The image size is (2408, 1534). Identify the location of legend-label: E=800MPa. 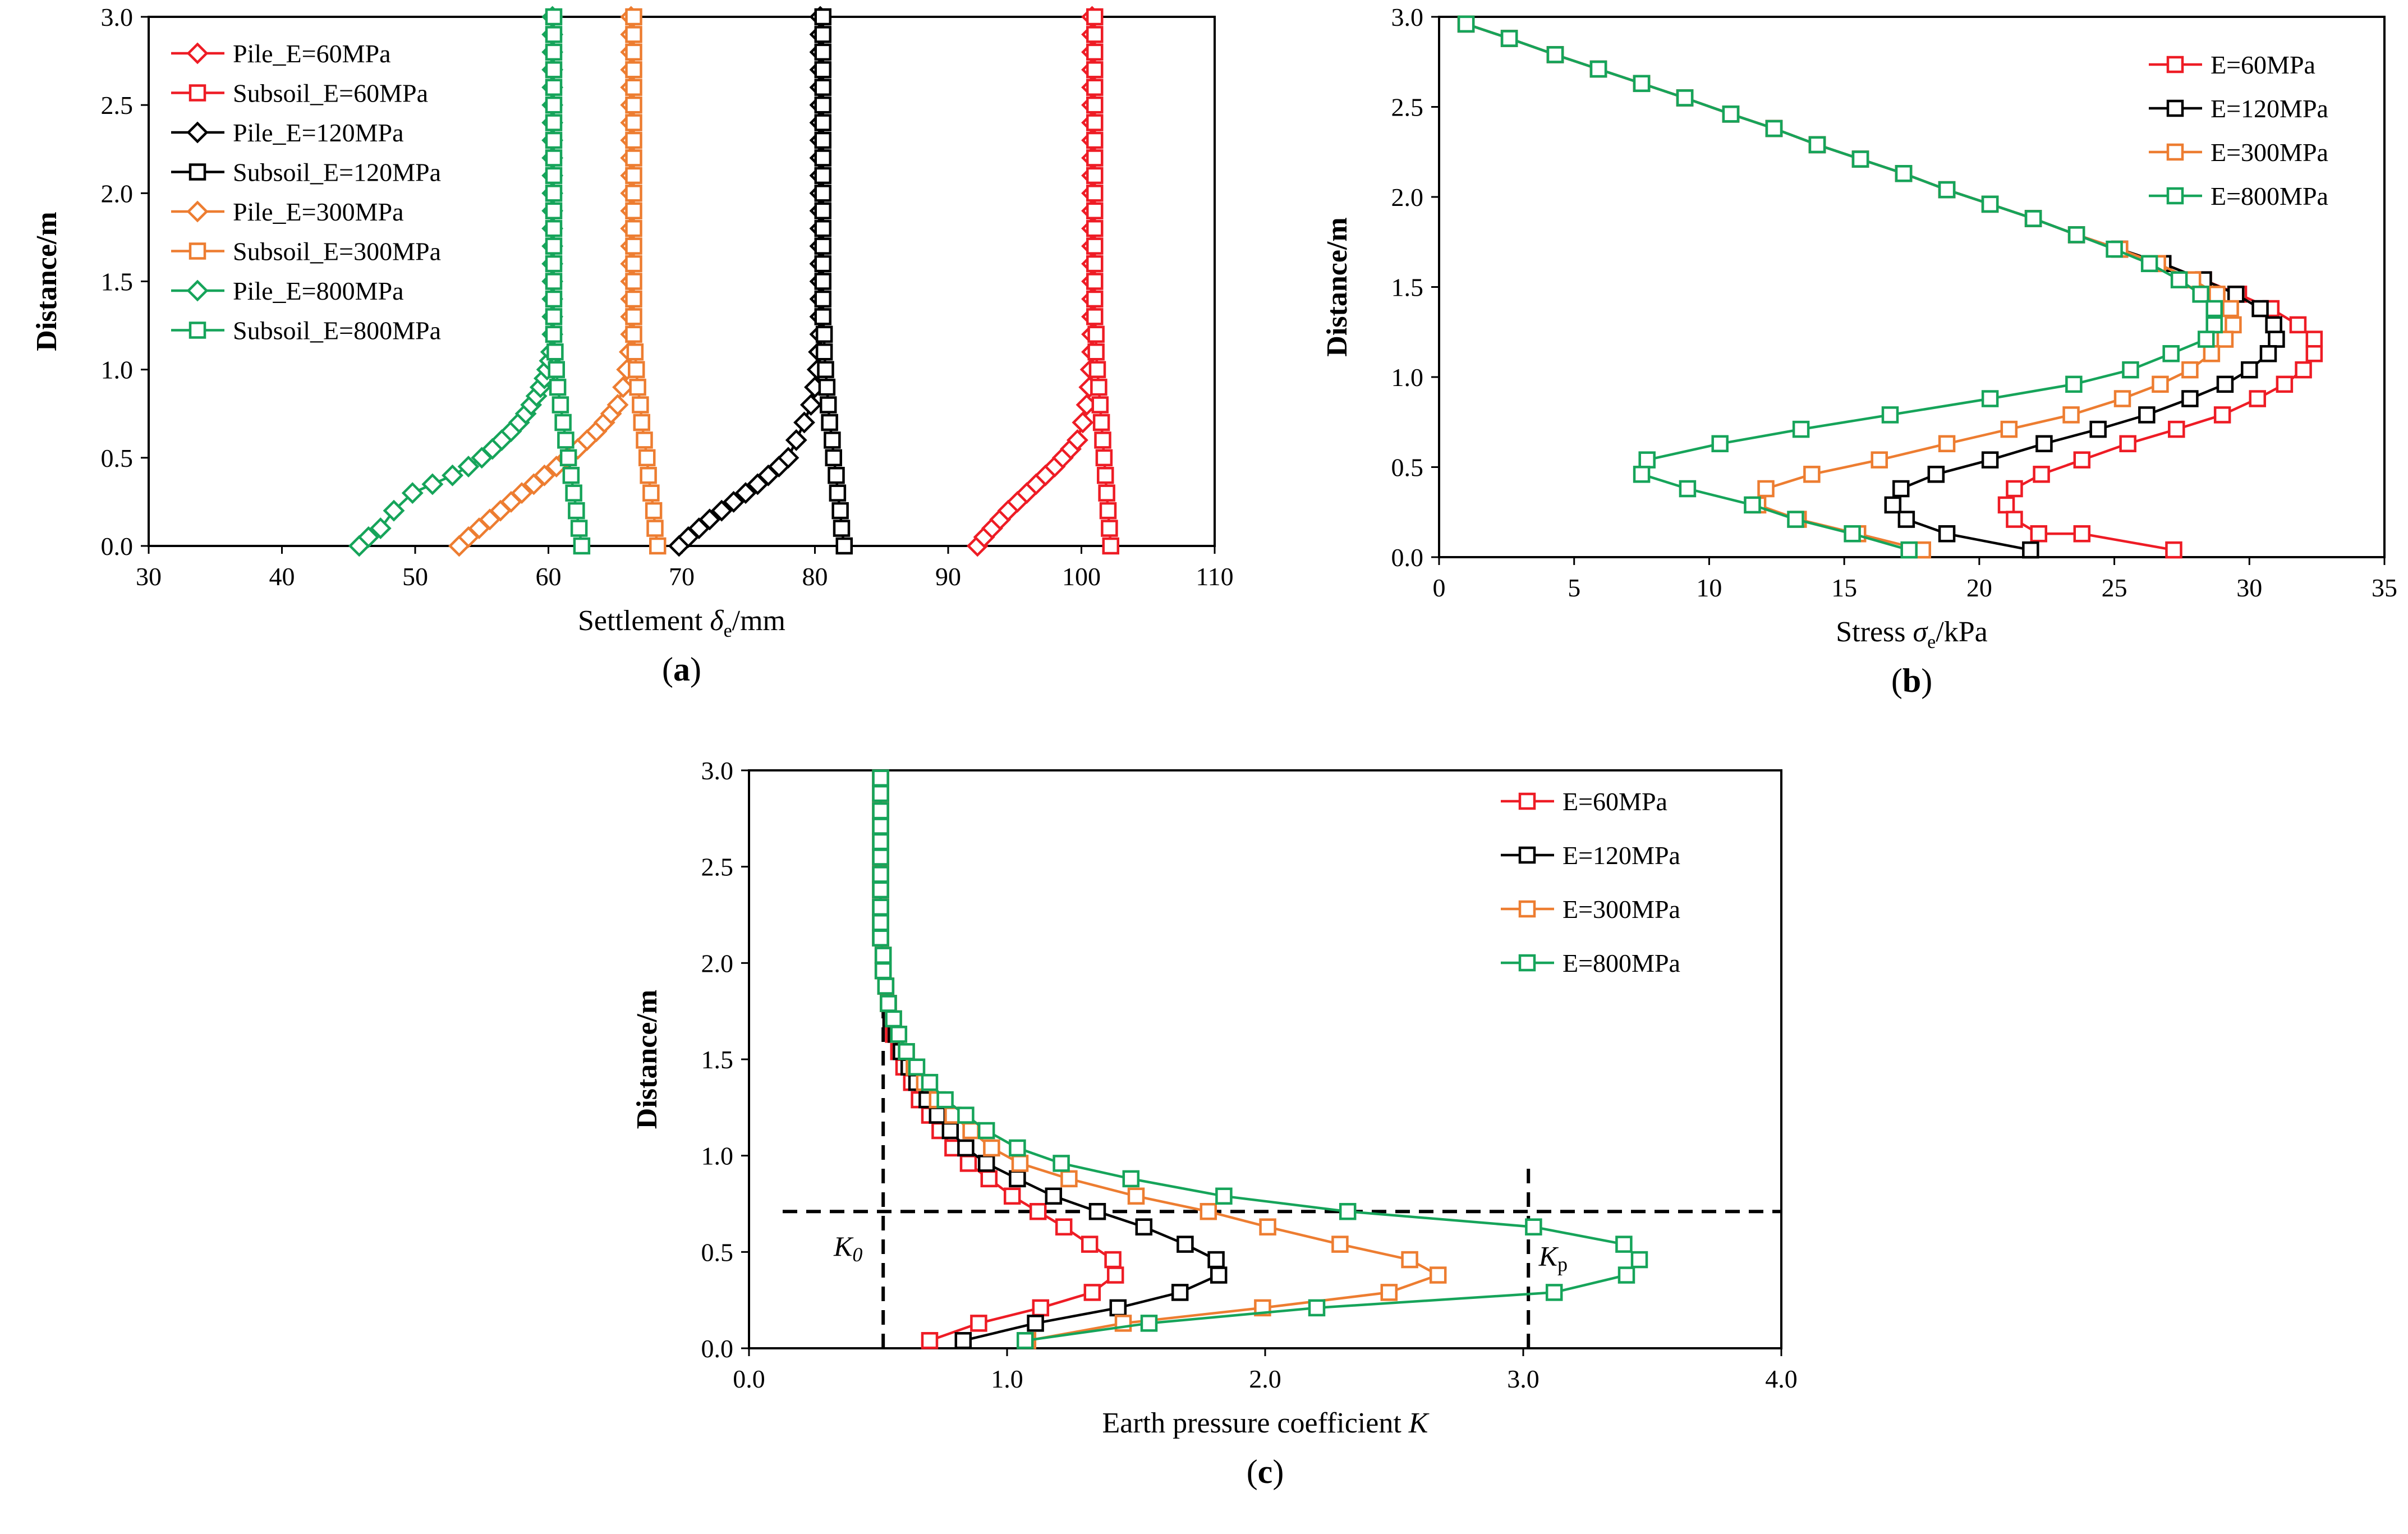
(1621, 963).